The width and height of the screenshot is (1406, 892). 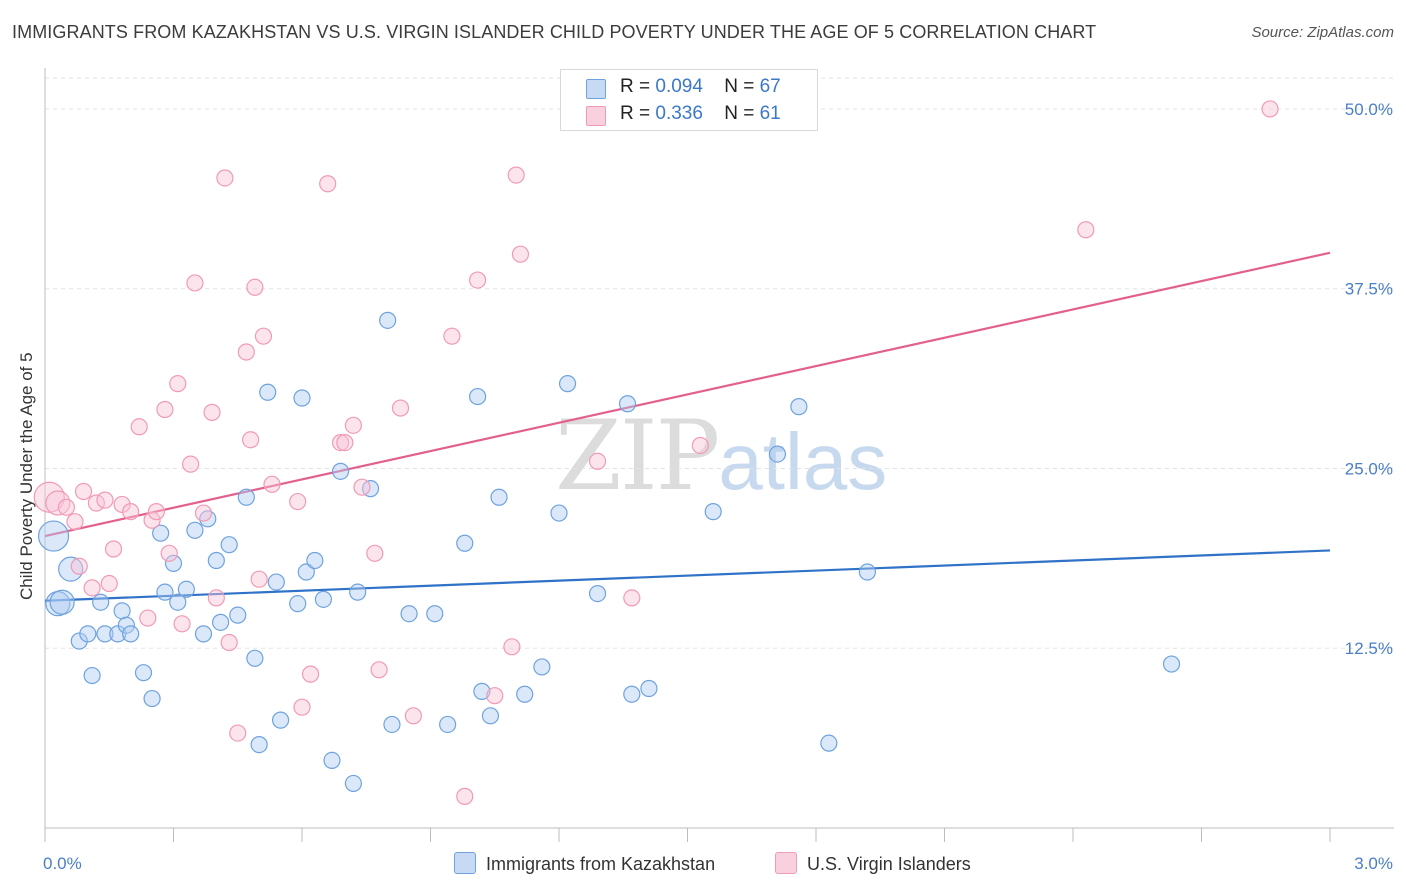 What do you see at coordinates (465, 863) in the screenshot?
I see `legend-swatch-blue` at bounding box center [465, 863].